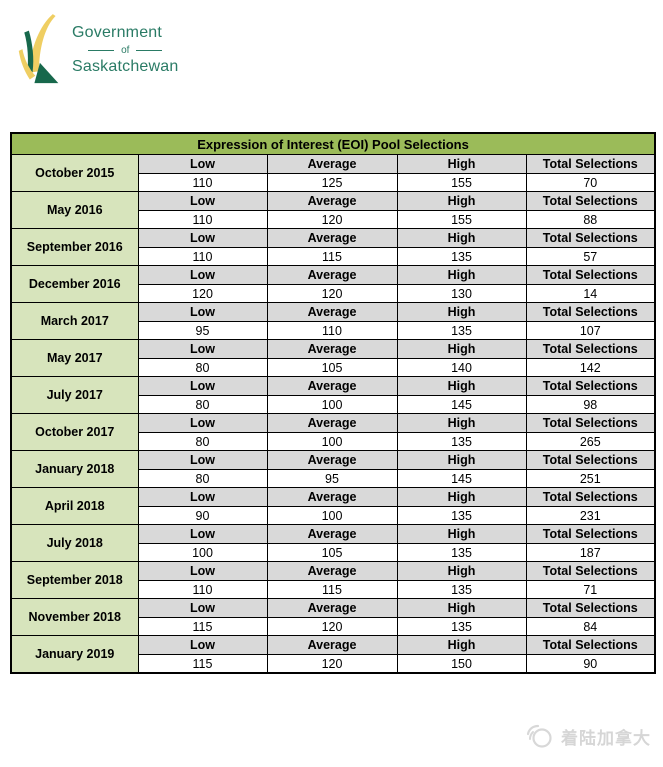  What do you see at coordinates (74, 432) in the screenshot?
I see `date-cell: October 2017` at bounding box center [74, 432].